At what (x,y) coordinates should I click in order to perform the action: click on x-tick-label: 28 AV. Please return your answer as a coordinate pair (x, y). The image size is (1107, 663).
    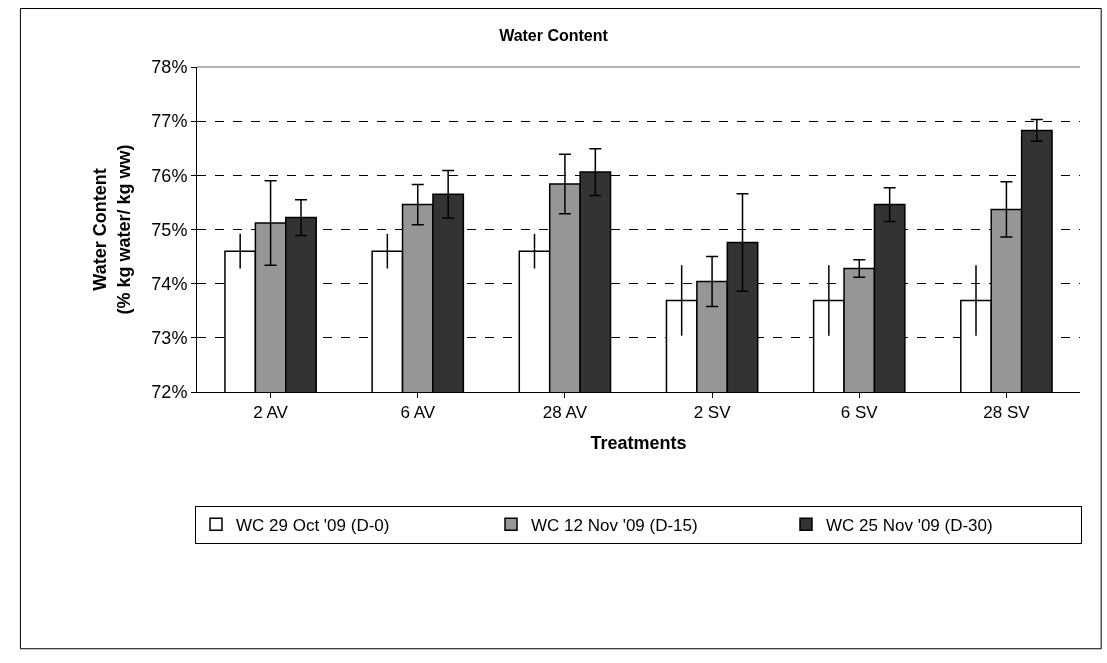
    Looking at the image, I should click on (565, 413).